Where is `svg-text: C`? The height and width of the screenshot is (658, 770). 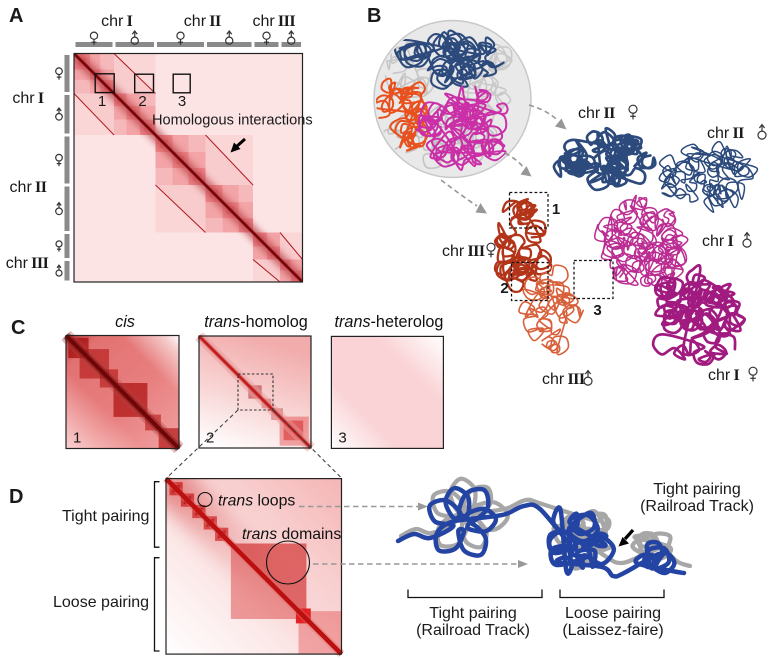 svg-text: C is located at coordinates (18, 328).